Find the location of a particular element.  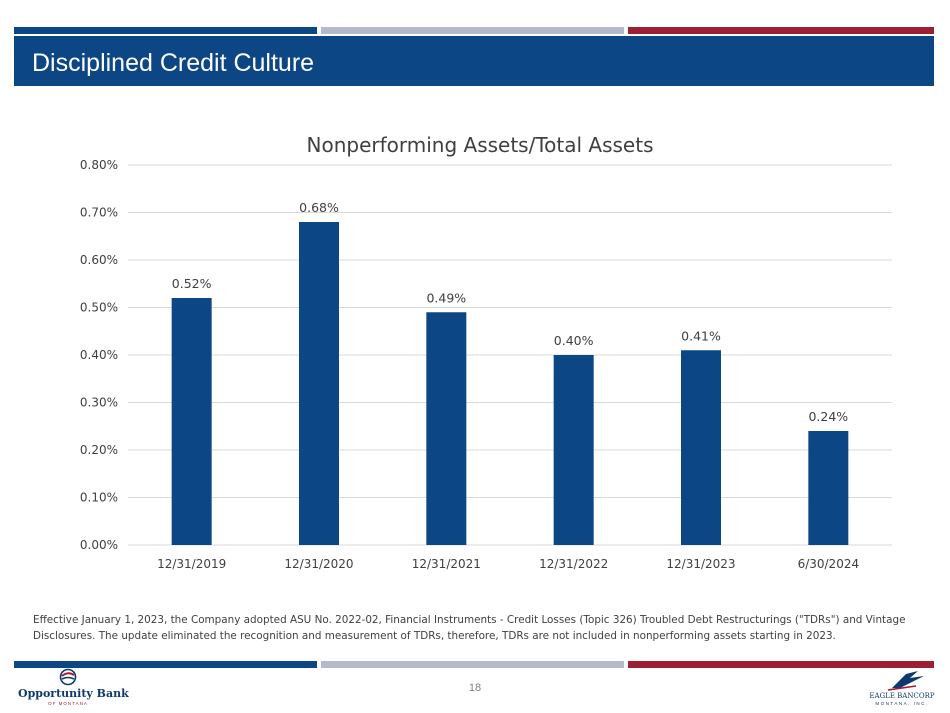

top-stripe-red is located at coordinates (781, 30).